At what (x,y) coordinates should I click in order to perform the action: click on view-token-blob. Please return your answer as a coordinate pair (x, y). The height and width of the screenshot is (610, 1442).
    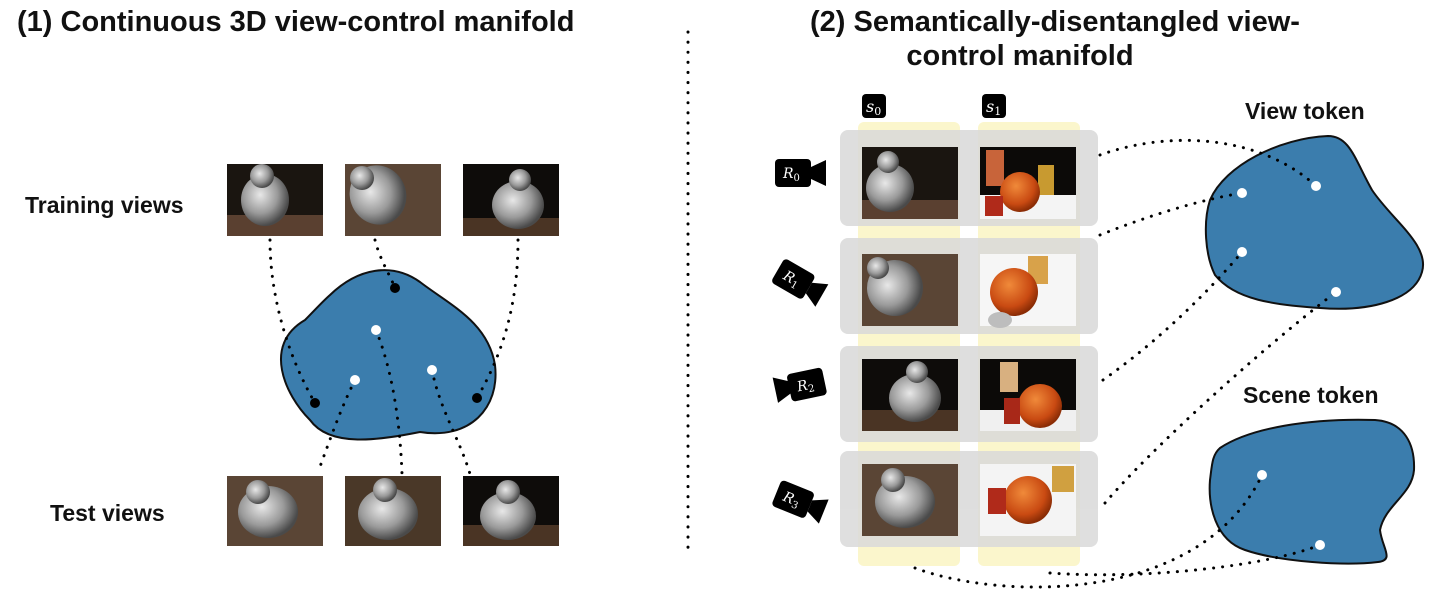
    Looking at the image, I should click on (1314, 222).